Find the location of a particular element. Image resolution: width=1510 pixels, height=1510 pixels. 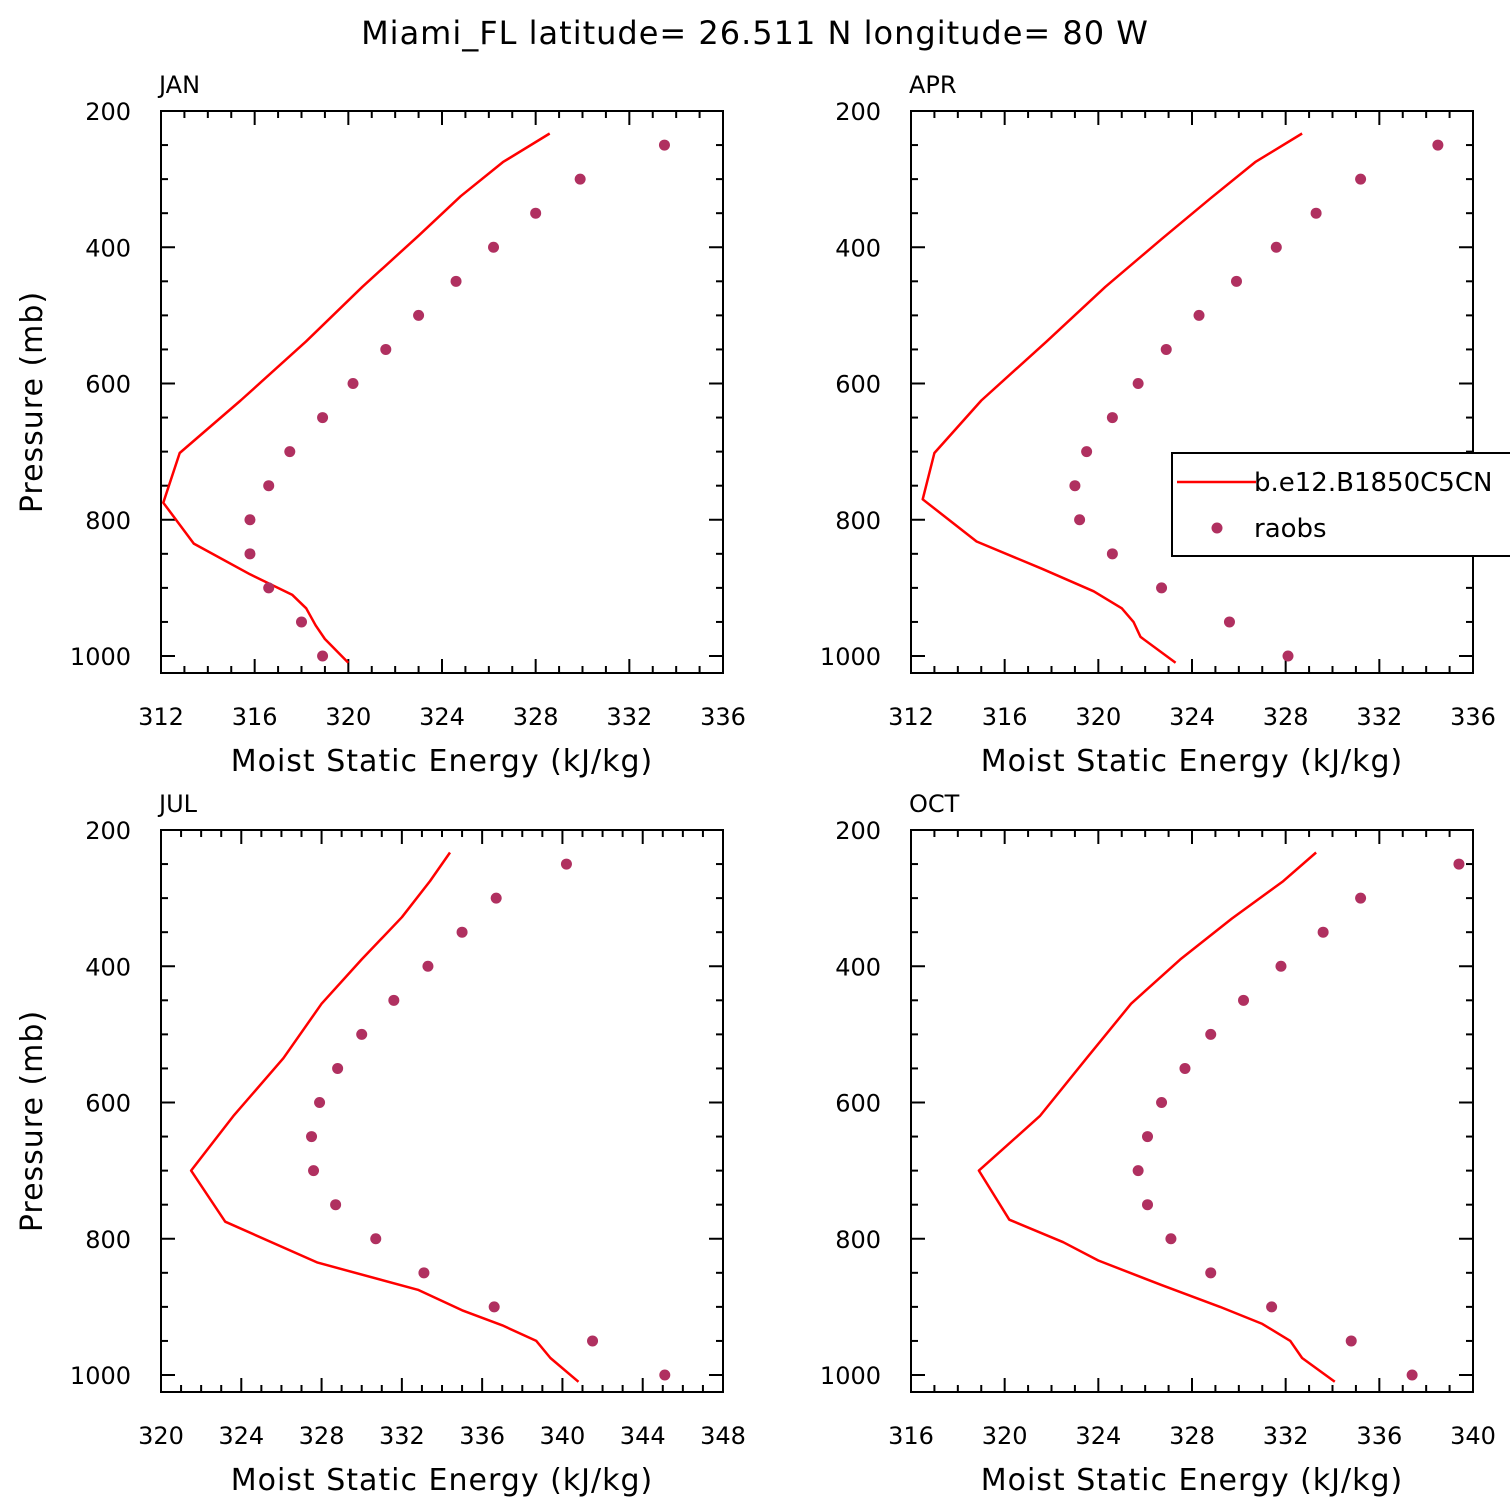

x-tick-label: 316 is located at coordinates (255, 717).